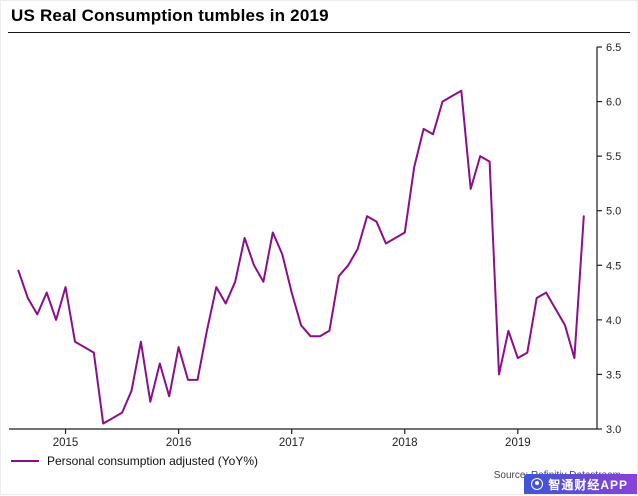 The image size is (638, 496). I want to click on svg-text: 4.5, so click(613, 266).